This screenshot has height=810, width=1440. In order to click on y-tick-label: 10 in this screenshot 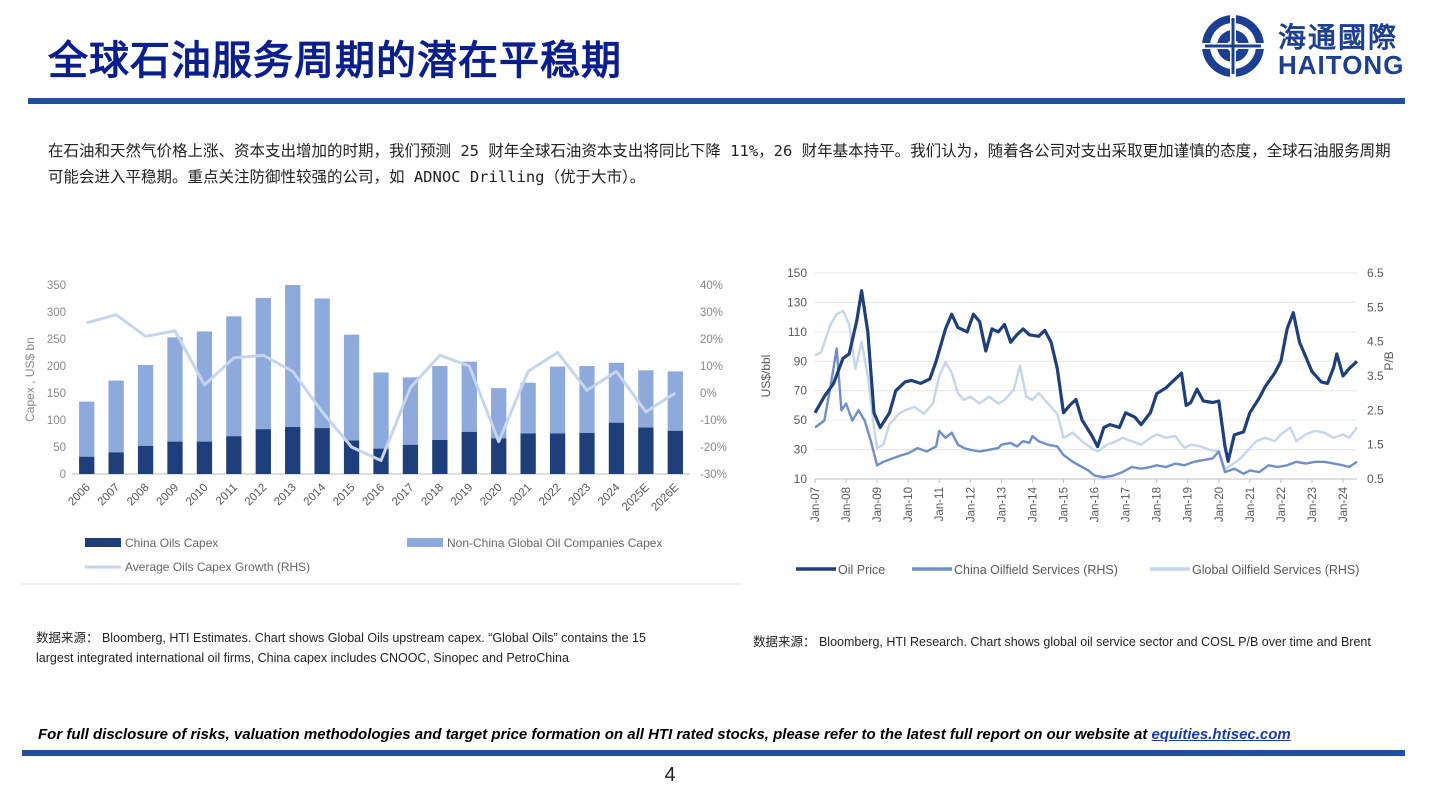, I will do `click(801, 479)`.